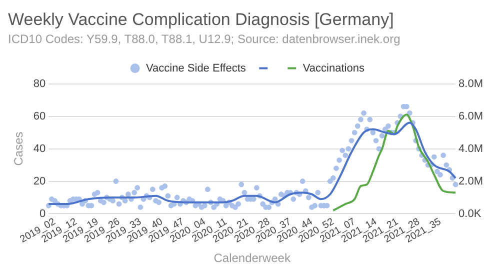 The image size is (500, 278). I want to click on x-axis-title: Calenderweek, so click(253, 258).